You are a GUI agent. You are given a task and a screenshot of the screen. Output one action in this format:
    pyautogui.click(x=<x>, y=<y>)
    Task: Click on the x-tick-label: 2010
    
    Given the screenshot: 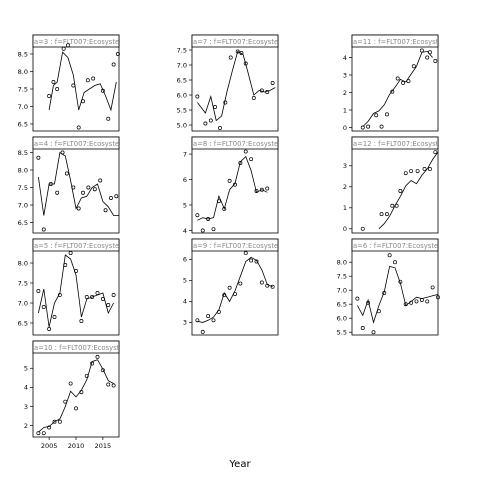 What is the action you would take?
    pyautogui.click(x=76, y=446)
    